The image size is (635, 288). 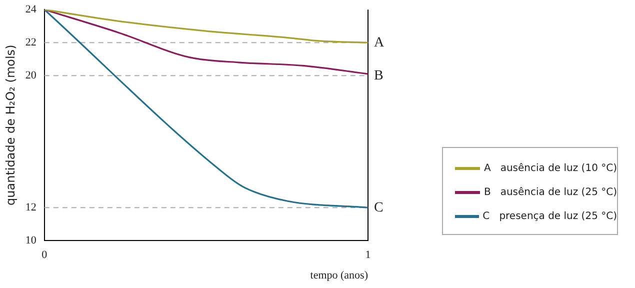 I want to click on ref-line-label: B, so click(x=379, y=76).